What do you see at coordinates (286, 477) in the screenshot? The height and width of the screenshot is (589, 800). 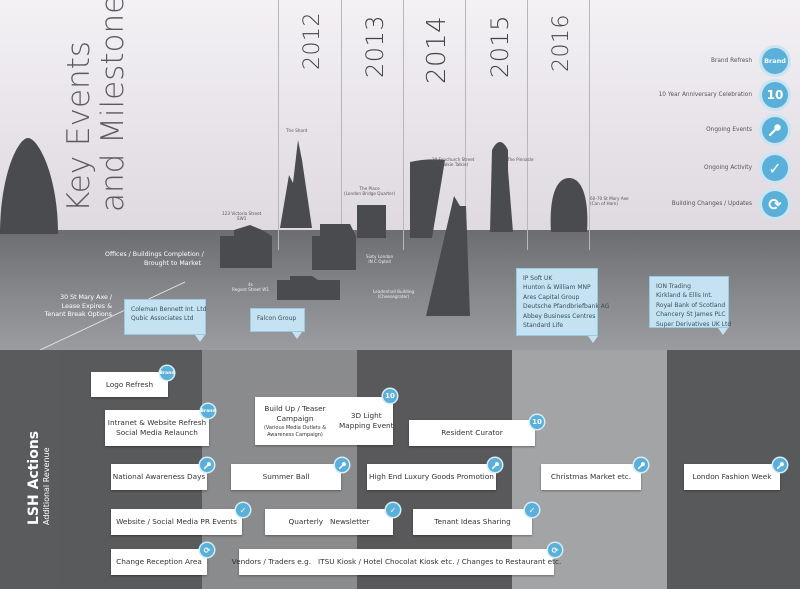 I see `card-summer-ball: Summer Ball` at bounding box center [286, 477].